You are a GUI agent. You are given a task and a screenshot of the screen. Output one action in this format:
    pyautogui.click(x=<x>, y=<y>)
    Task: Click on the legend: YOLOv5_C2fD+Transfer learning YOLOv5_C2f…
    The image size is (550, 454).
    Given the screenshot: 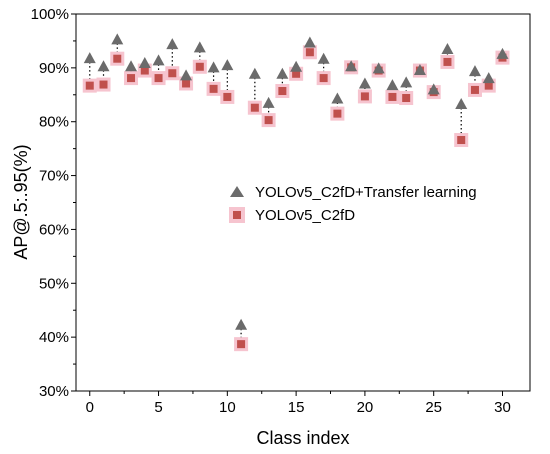 What is the action you would take?
    pyautogui.click(x=353, y=204)
    